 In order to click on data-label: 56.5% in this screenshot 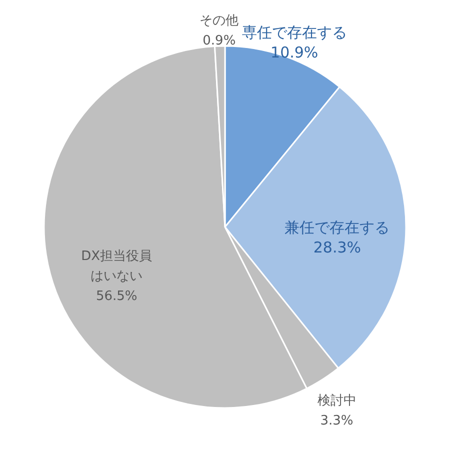, I will do `click(117, 296)`.